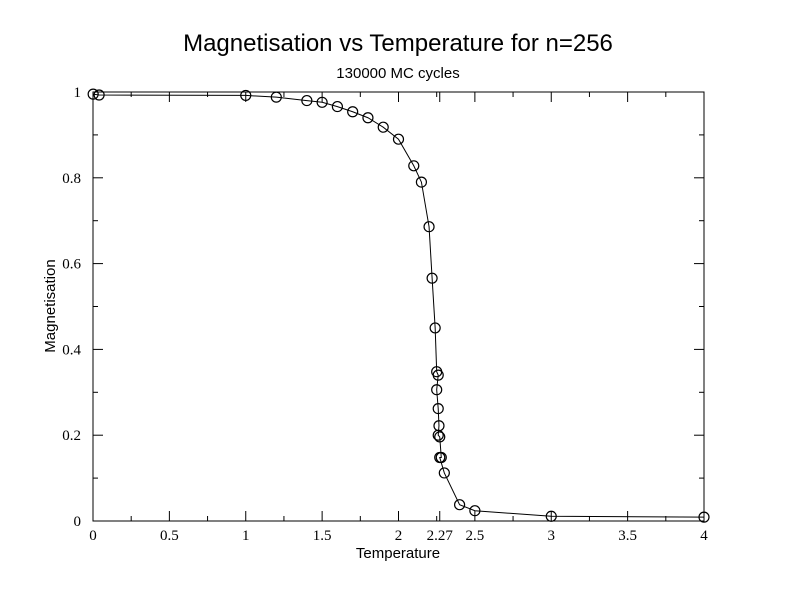 This screenshot has height=612, width=792. What do you see at coordinates (322, 536) in the screenshot?
I see `x-tick-label: 1.5` at bounding box center [322, 536].